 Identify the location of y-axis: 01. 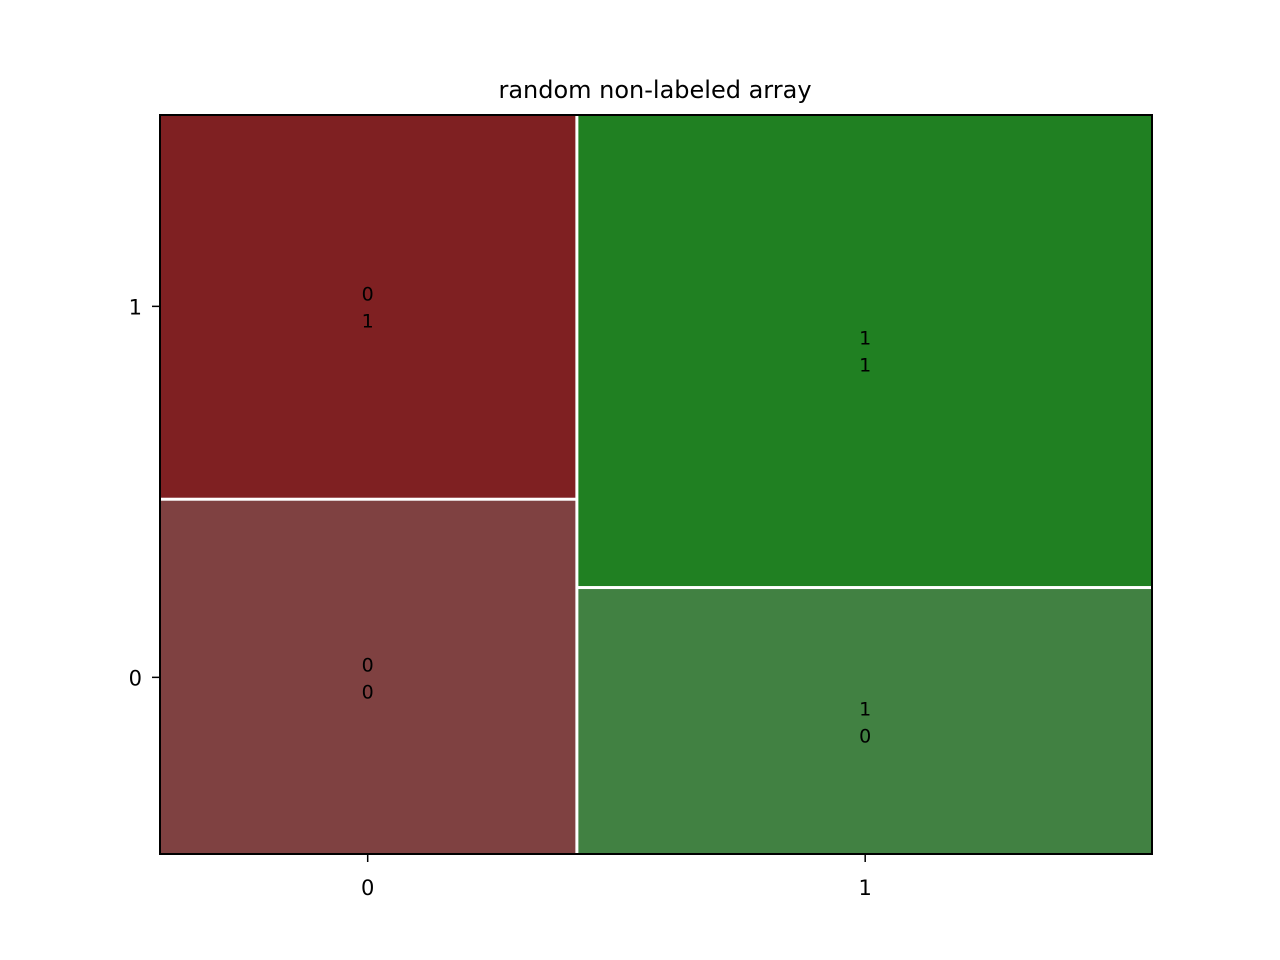
(144, 492).